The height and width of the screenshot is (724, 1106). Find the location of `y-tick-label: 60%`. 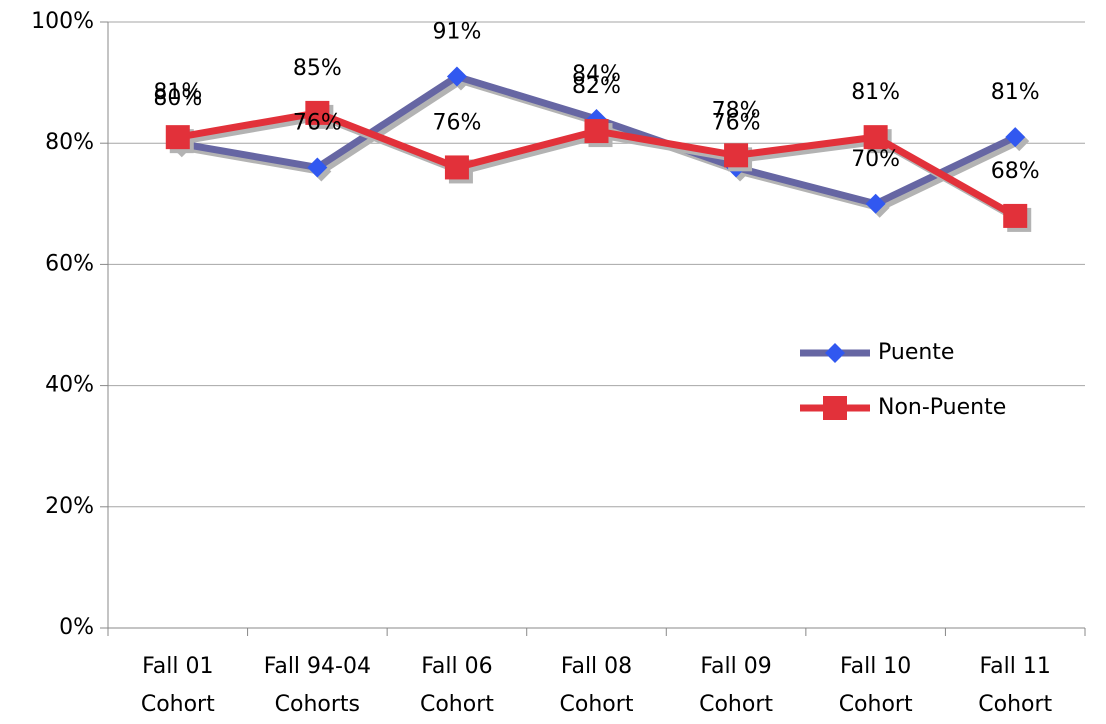

y-tick-label: 60% is located at coordinates (69, 263).